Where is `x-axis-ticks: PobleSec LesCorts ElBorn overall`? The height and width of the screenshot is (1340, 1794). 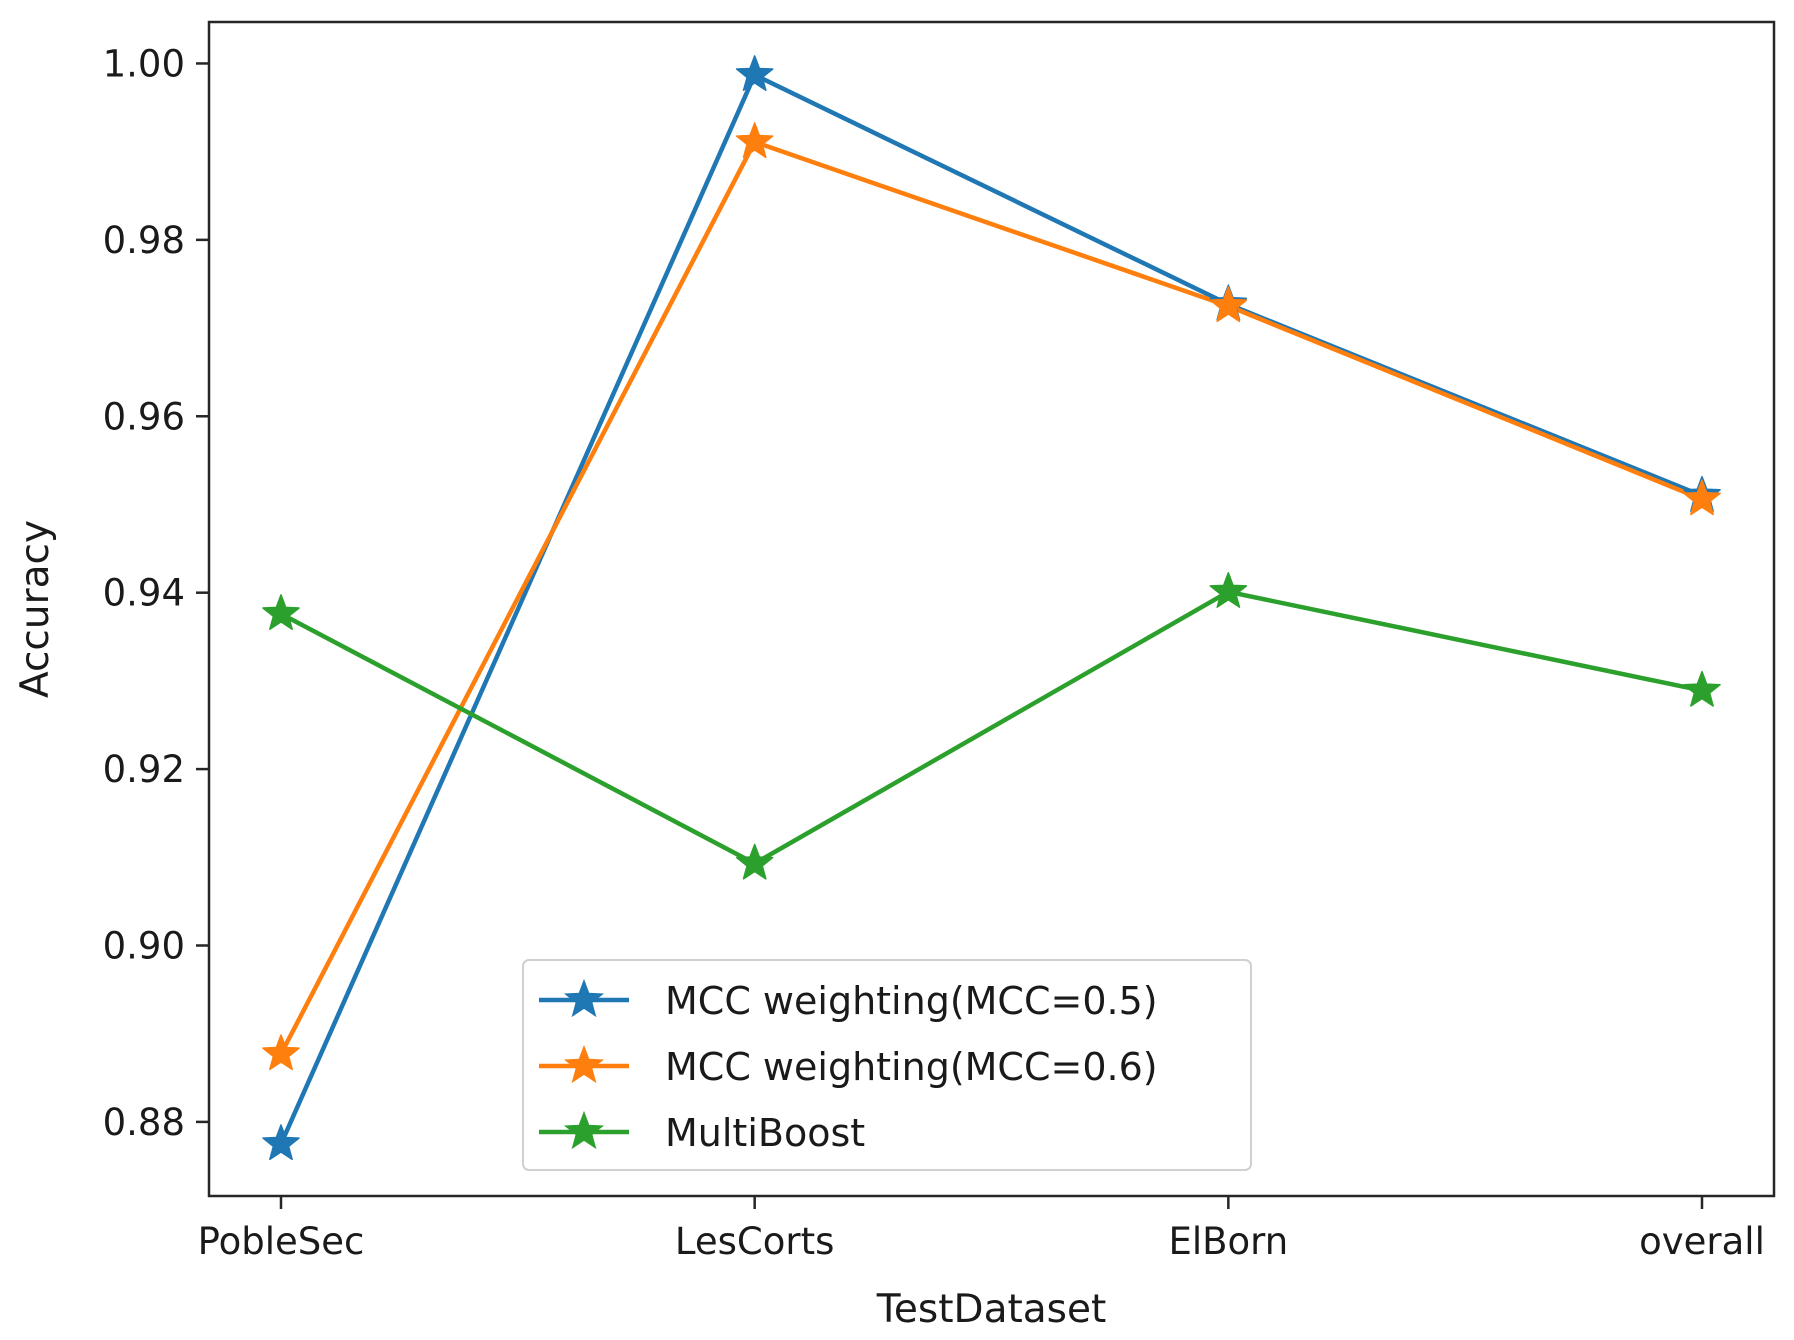
x-axis-ticks: PobleSec LesCorts ElBorn overall is located at coordinates (981, 1229).